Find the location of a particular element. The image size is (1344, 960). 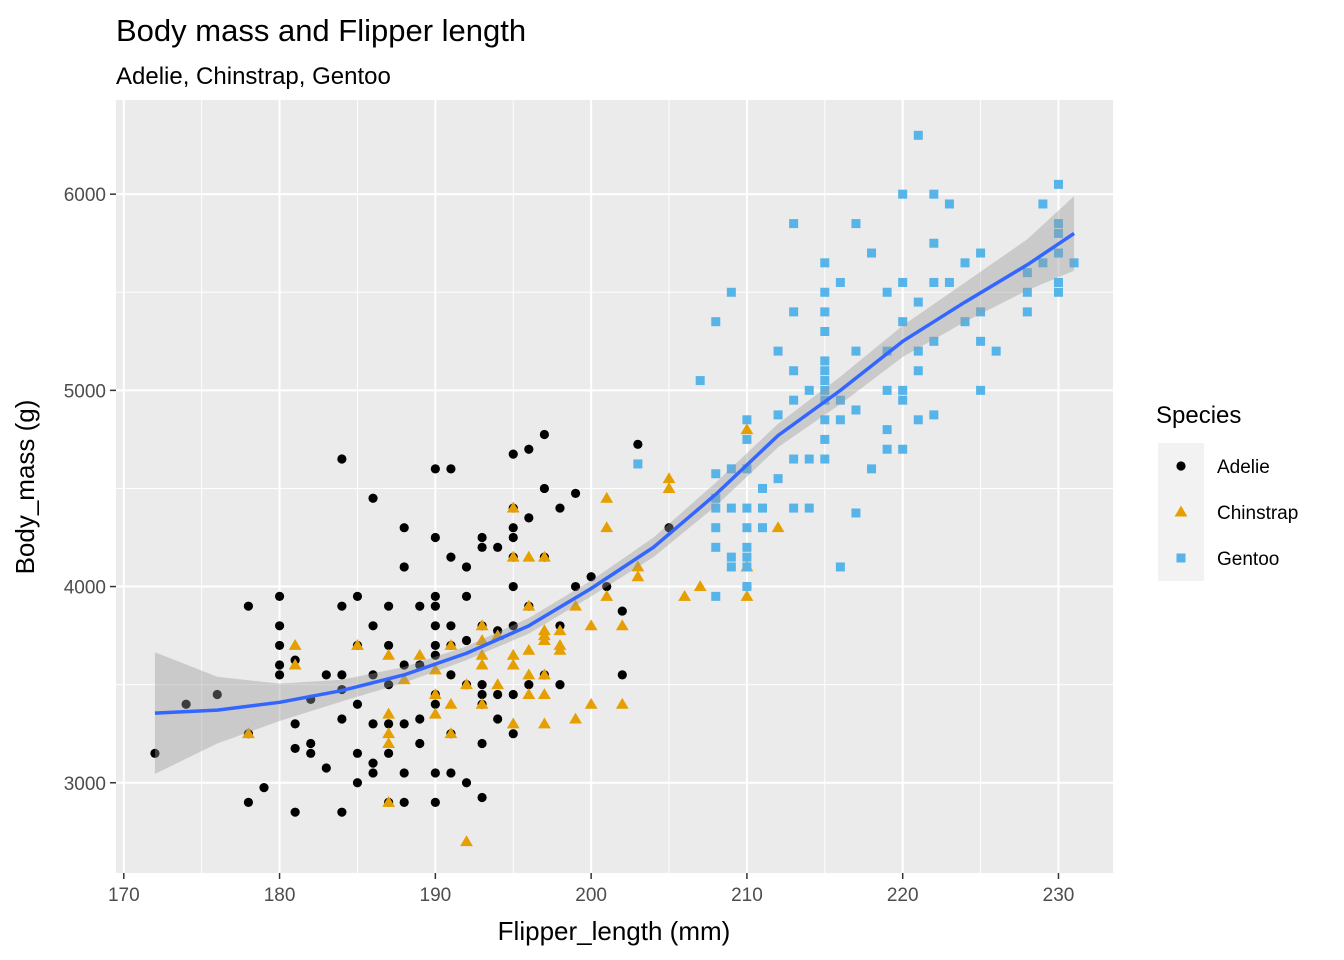

x-tick-label: 170 is located at coordinates (124, 895).